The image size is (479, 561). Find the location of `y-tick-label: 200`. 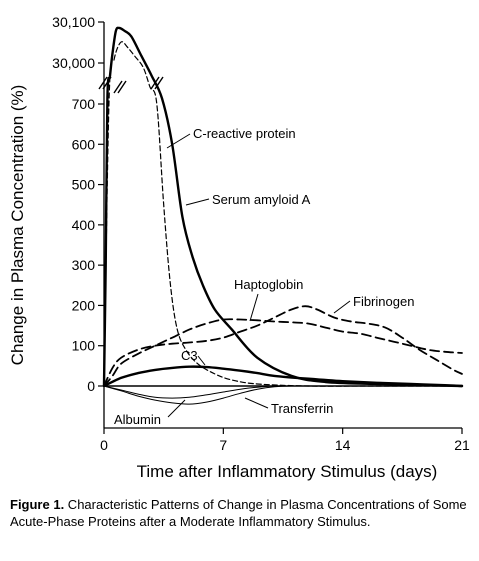

y-tick-label: 200 is located at coordinates (84, 305).